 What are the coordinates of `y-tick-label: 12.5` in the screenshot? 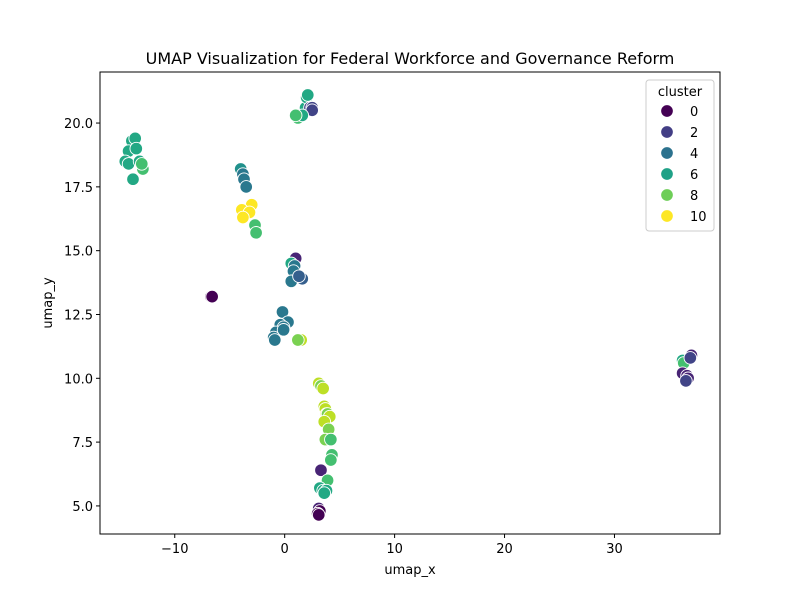 It's located at (78, 315).